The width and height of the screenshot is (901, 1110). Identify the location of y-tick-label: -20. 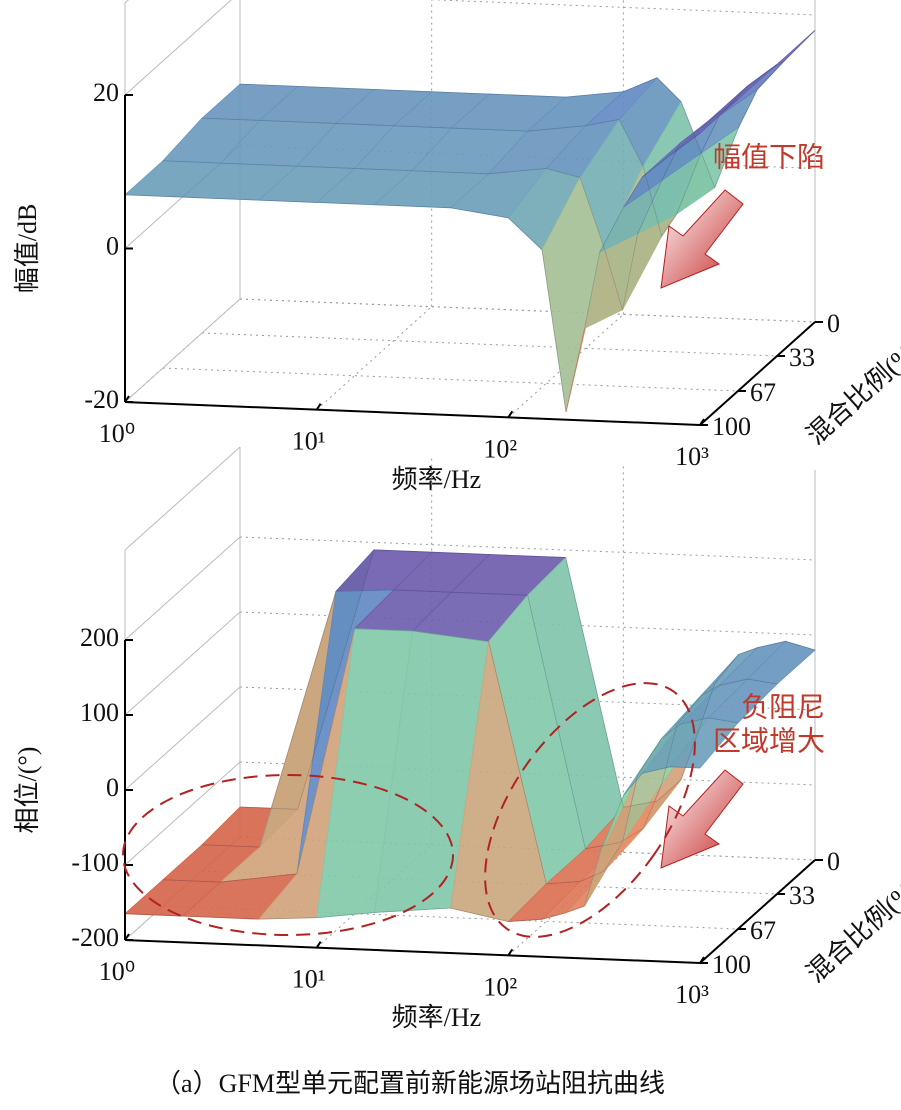
(101, 399).